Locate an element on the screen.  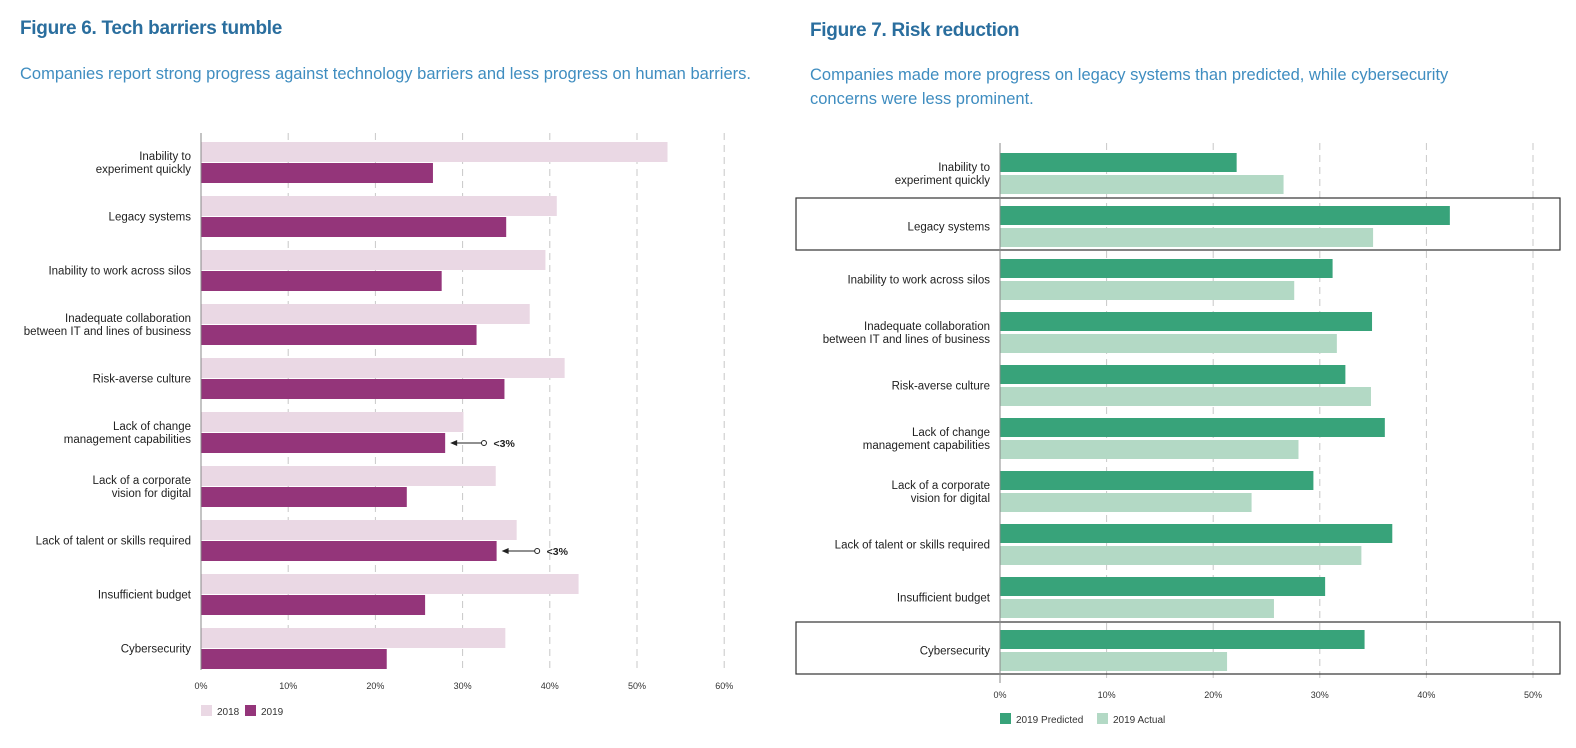
fig7-category-label: experiment quickly is located at coordinates (942, 181).